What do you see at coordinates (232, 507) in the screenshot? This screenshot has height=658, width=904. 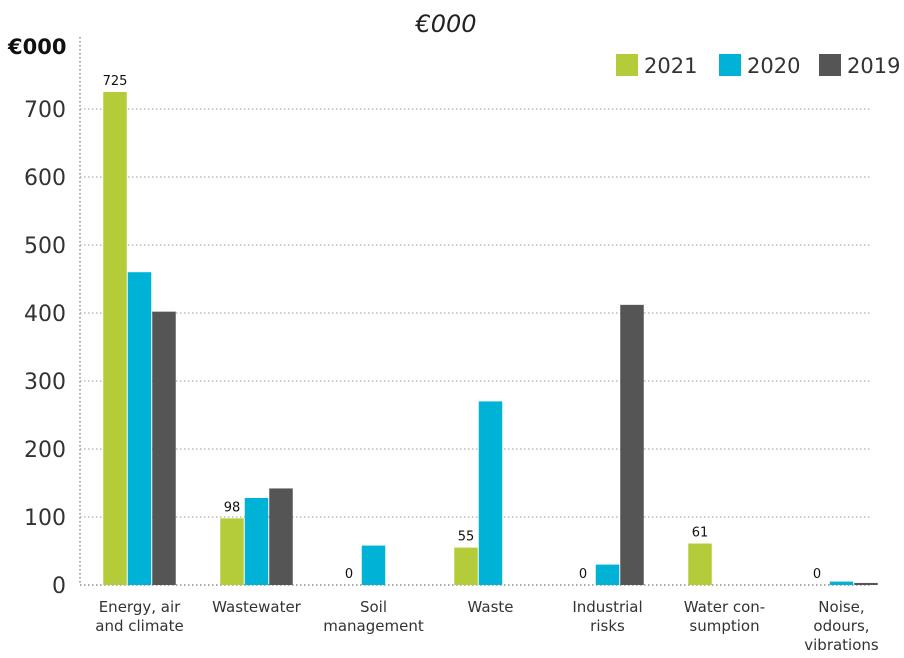 I see `data-label: 98` at bounding box center [232, 507].